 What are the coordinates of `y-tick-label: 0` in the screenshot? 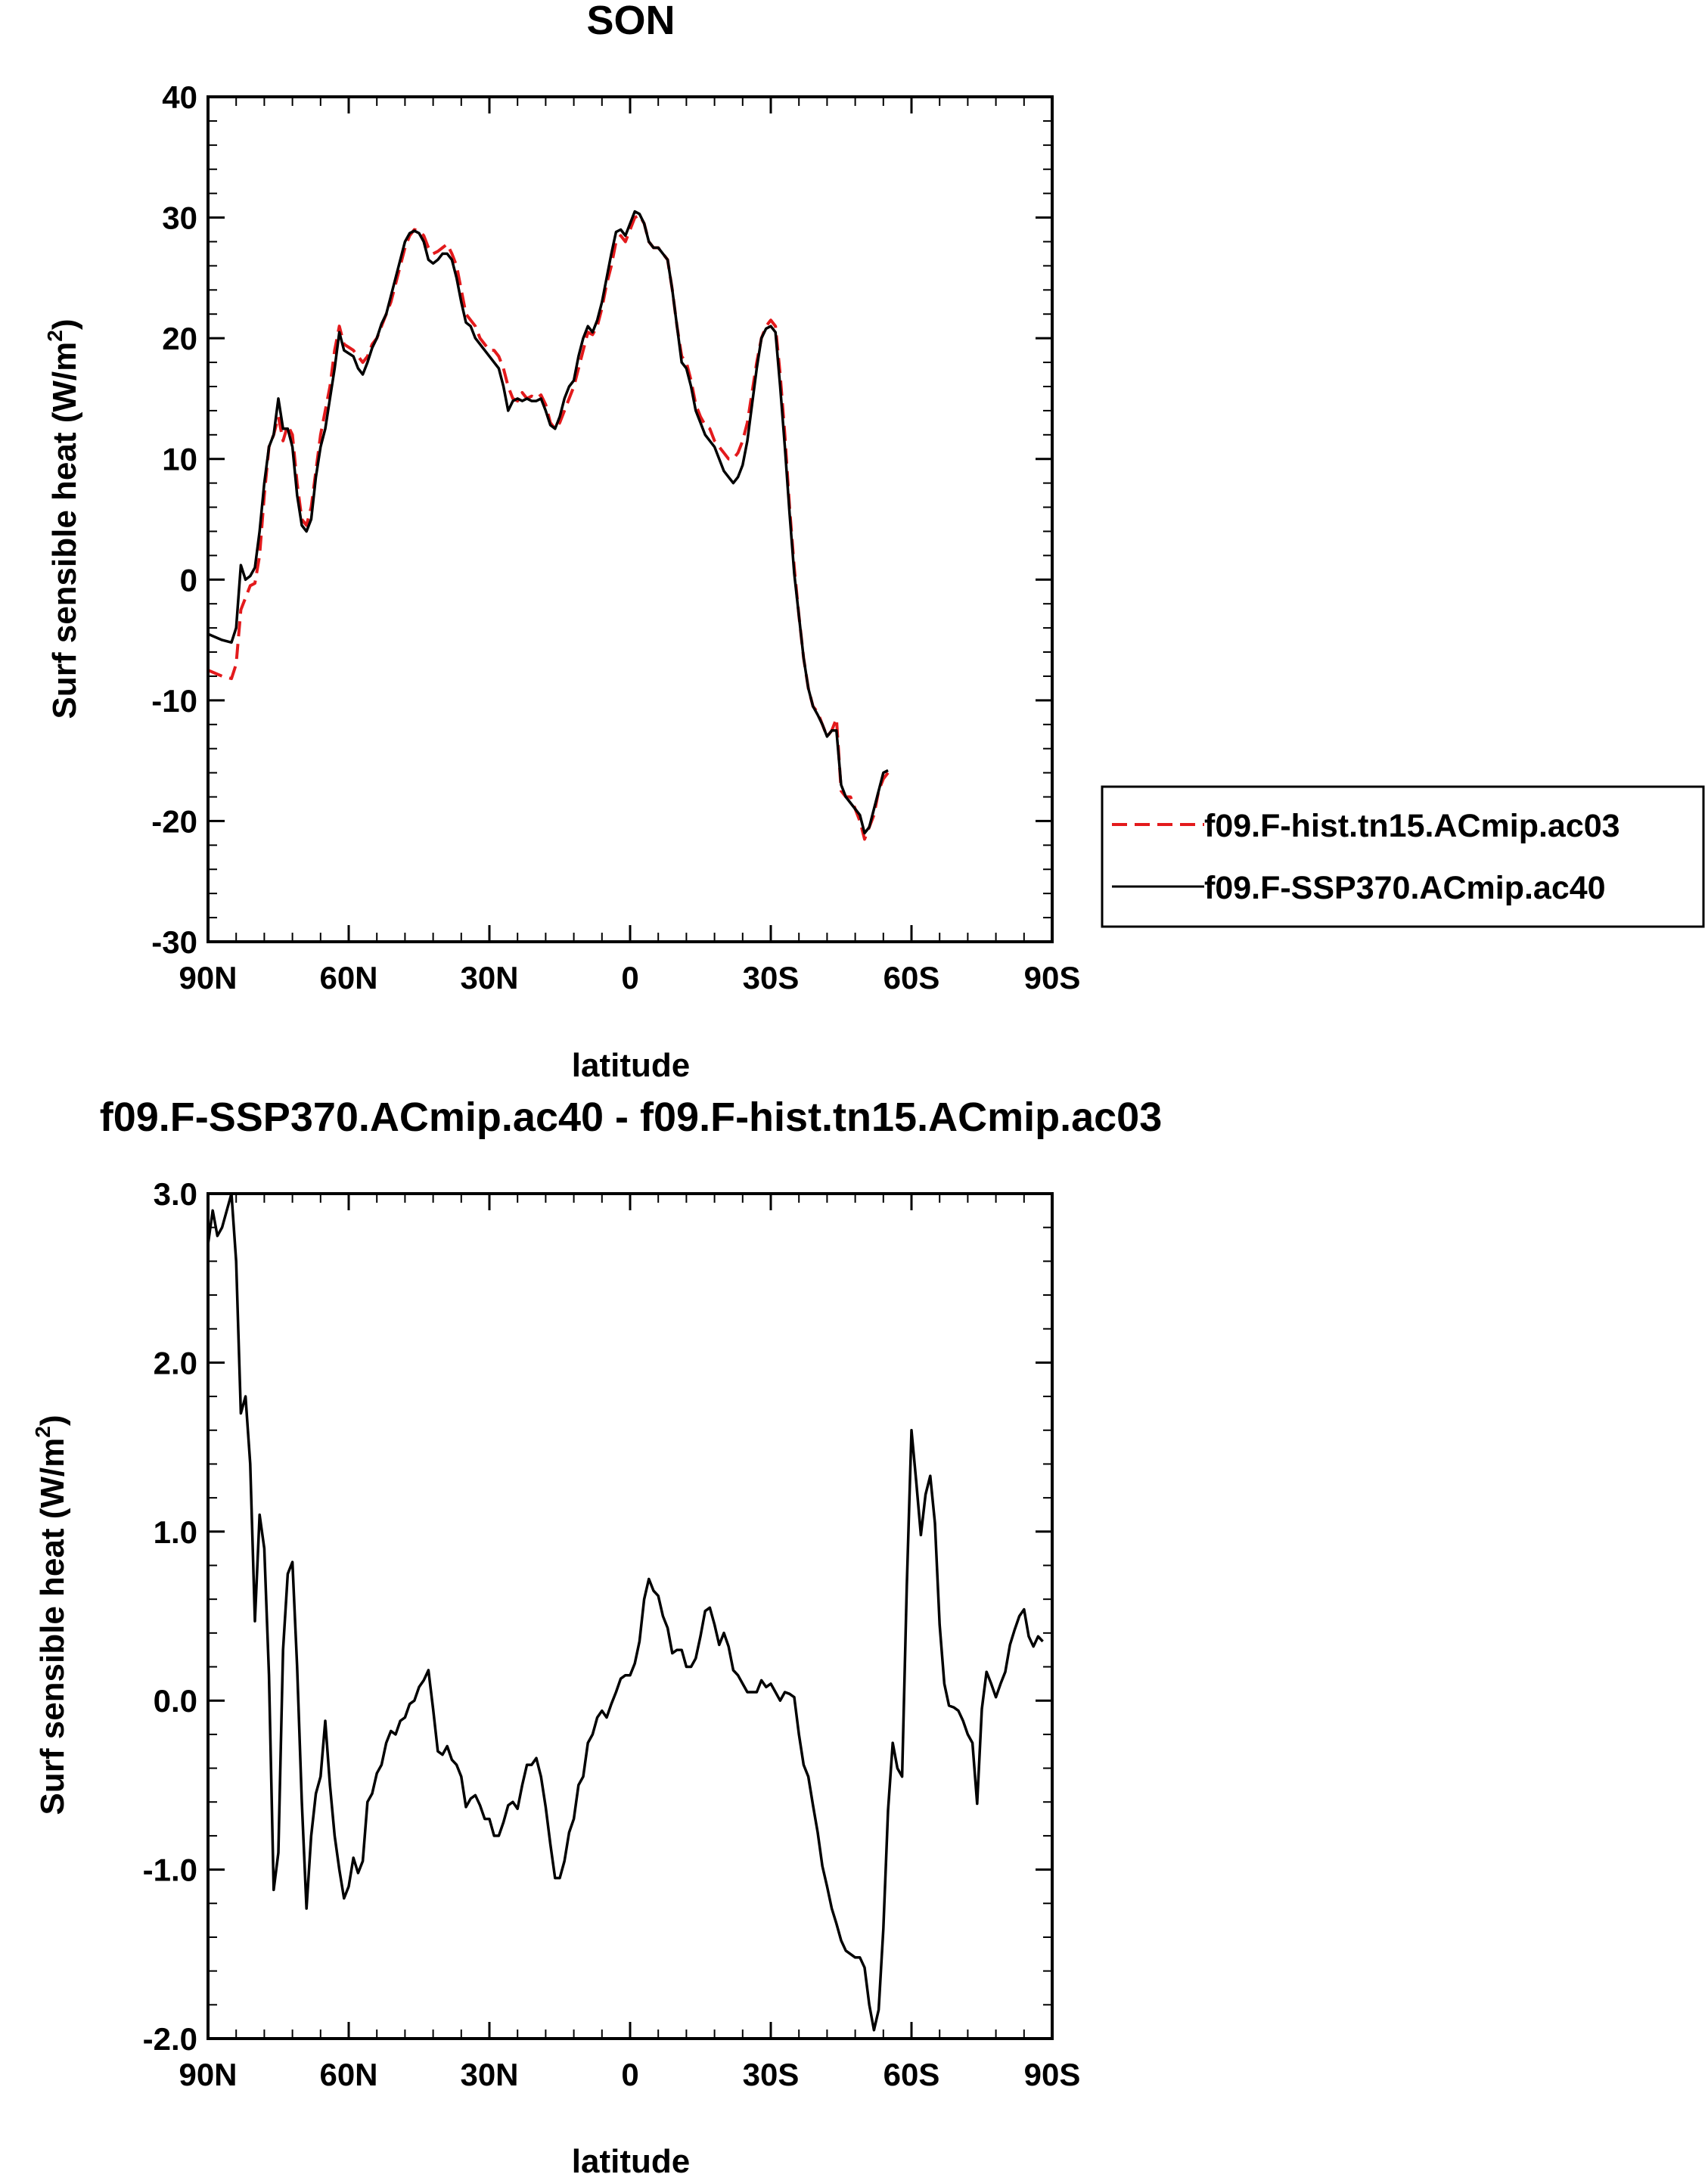 It's located at (189, 580).